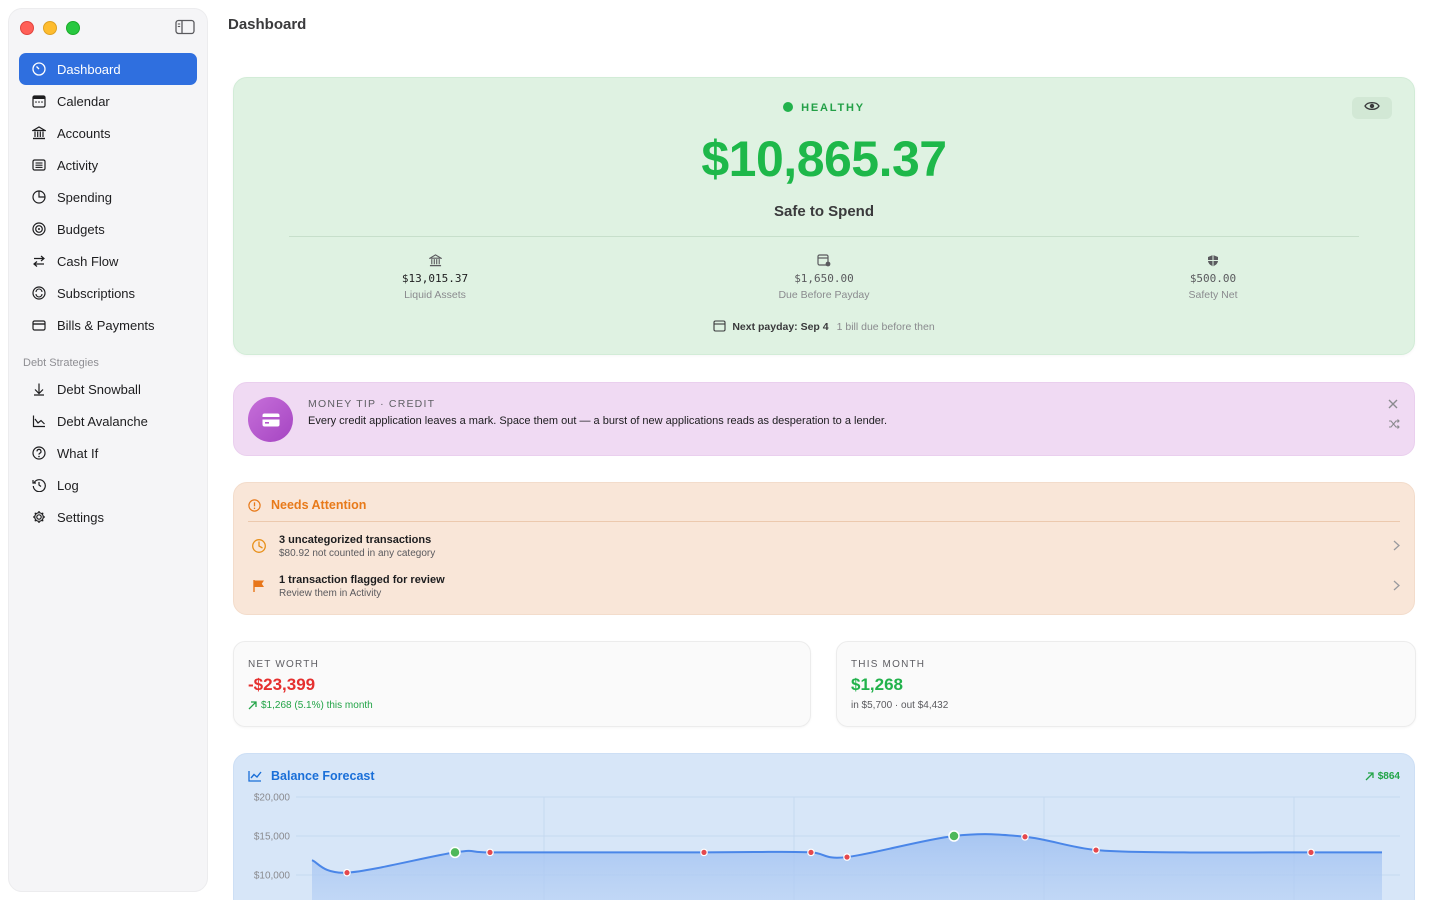 Image resolution: width=1440 pixels, height=900 pixels. Describe the element at coordinates (1393, 404) in the screenshot. I see `close-icon` at that location.